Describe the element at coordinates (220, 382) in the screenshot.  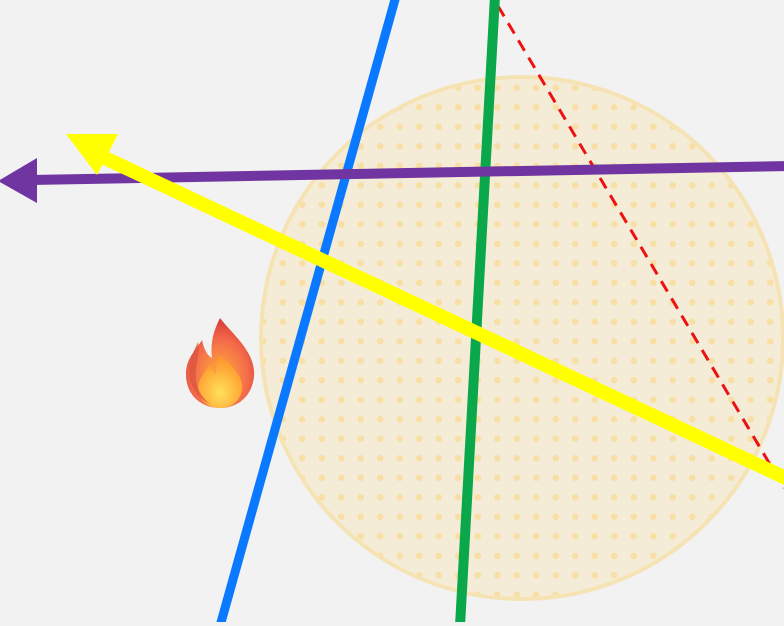
I see `flame-inner` at that location.